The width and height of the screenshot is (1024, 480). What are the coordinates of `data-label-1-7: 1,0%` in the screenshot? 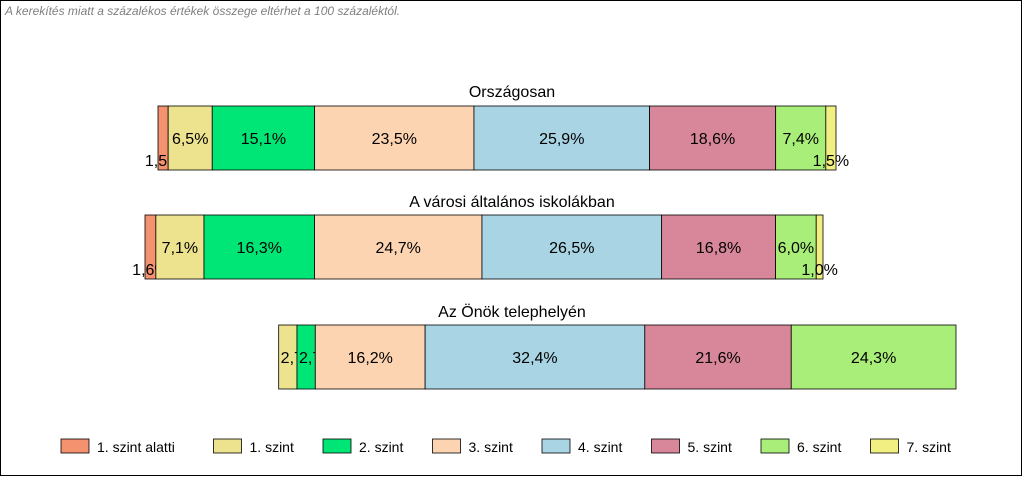 It's located at (819, 270).